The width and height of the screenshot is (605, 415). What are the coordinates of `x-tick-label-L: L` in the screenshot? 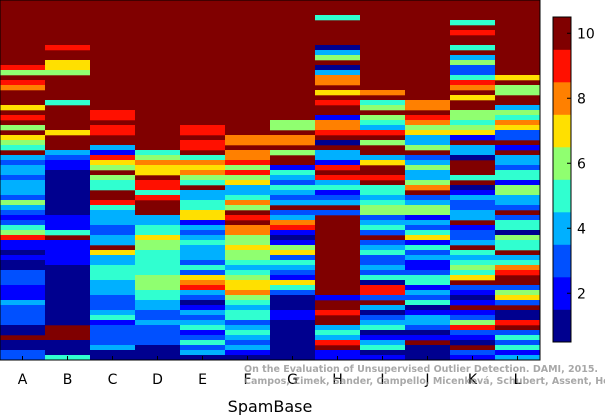 It's located at (518, 380).